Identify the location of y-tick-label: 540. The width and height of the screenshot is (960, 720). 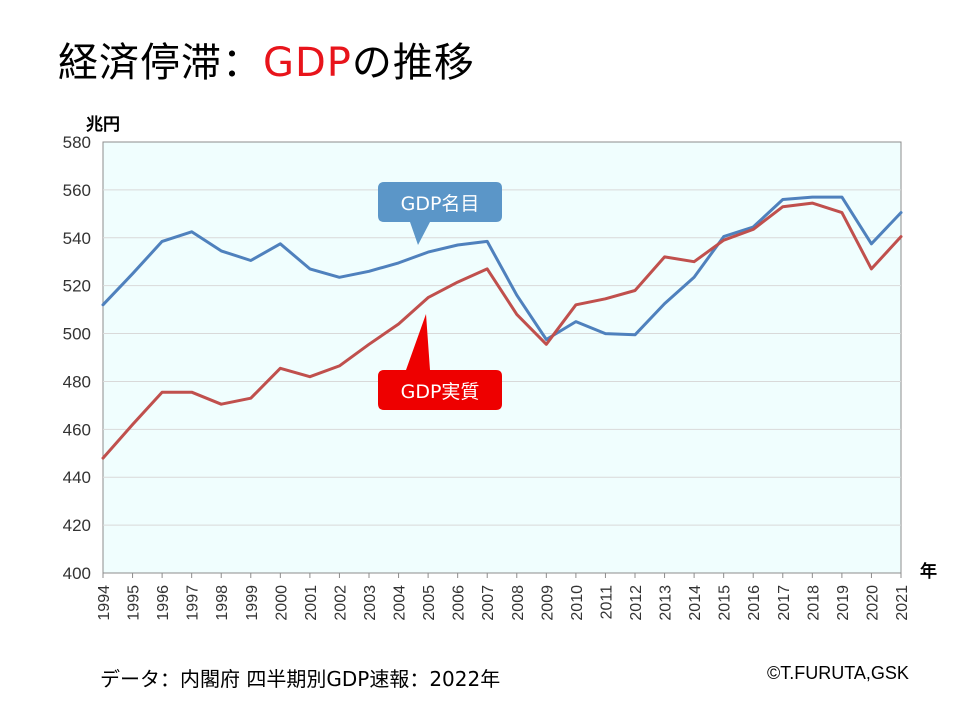
(77, 238).